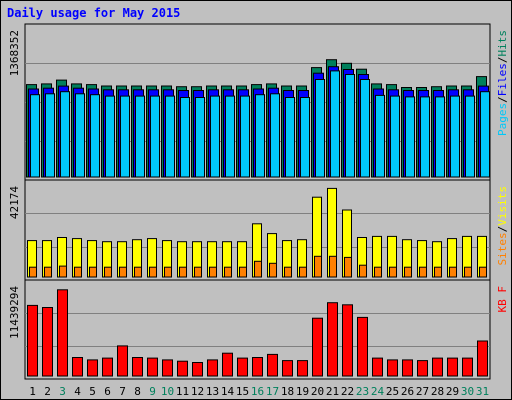 This screenshot has width=512, height=400. I want to click on legend: KB F, so click(502, 299).